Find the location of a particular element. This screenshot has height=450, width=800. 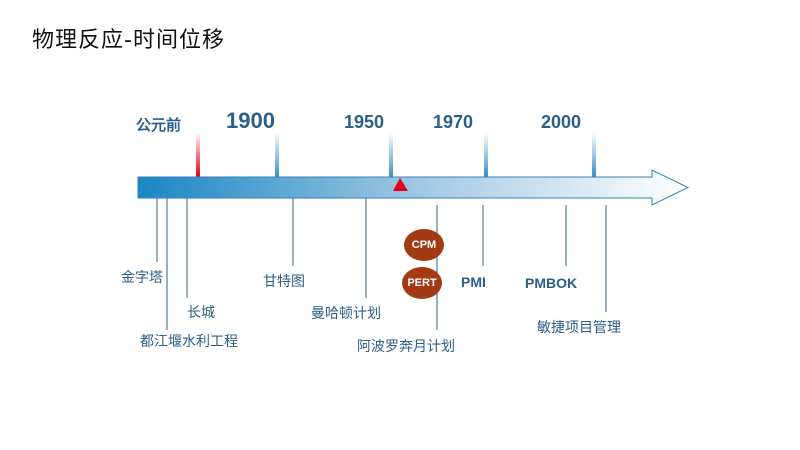

milestone-great-wall: 长城 is located at coordinates (201, 313).